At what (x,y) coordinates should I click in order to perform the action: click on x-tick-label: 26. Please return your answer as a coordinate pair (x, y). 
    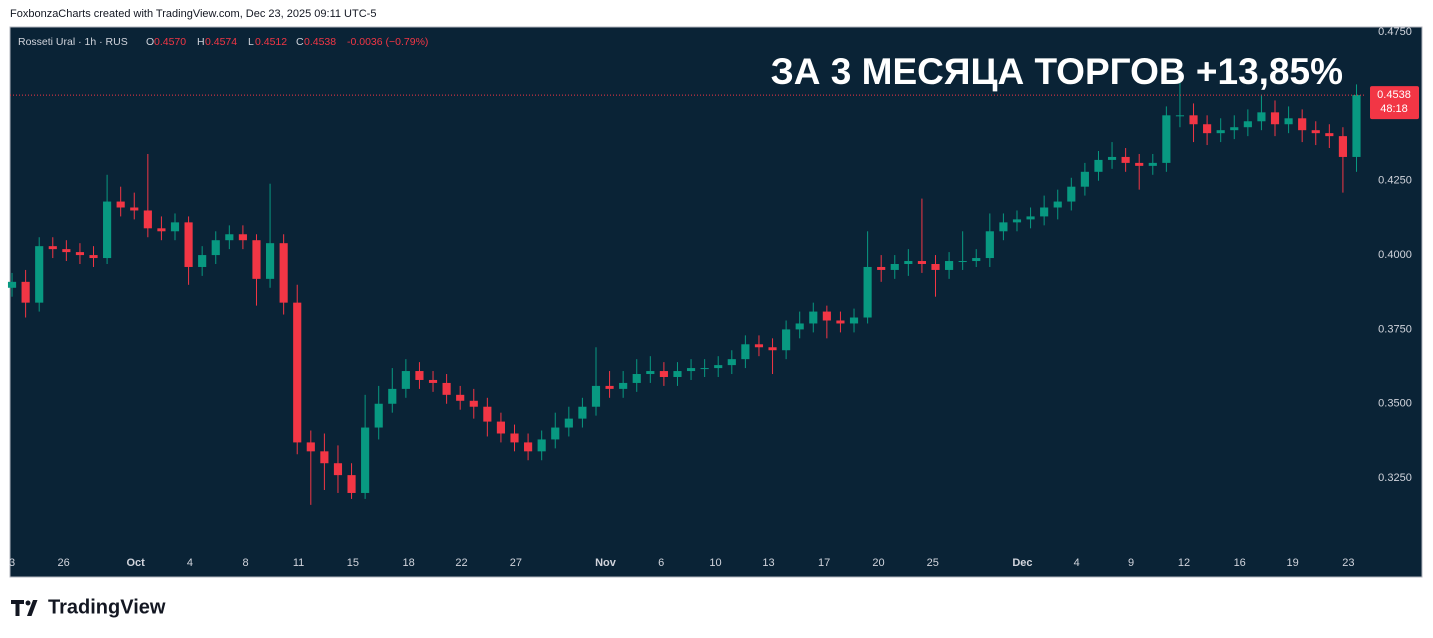
    Looking at the image, I should click on (64, 563).